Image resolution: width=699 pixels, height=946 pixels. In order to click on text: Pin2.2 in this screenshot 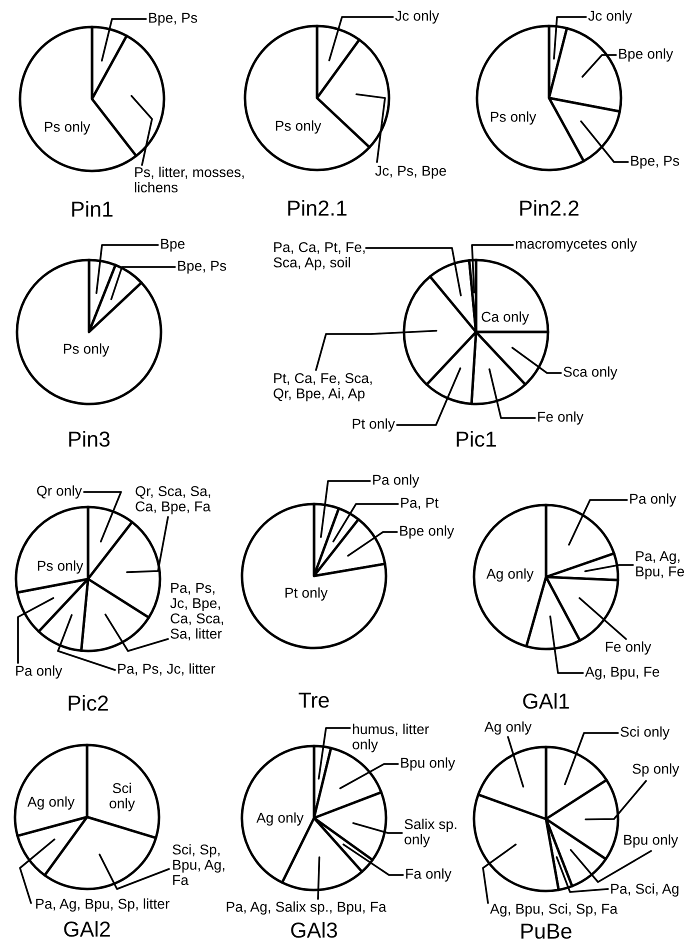, I will do `click(549, 208)`.